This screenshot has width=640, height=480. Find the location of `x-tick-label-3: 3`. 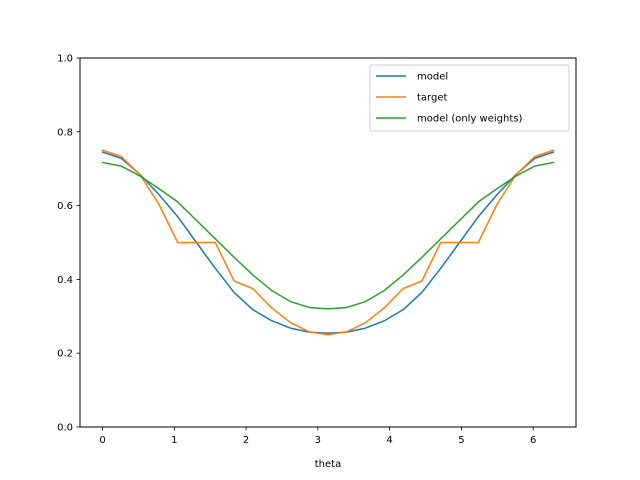

x-tick-label-3: 3 is located at coordinates (318, 440).